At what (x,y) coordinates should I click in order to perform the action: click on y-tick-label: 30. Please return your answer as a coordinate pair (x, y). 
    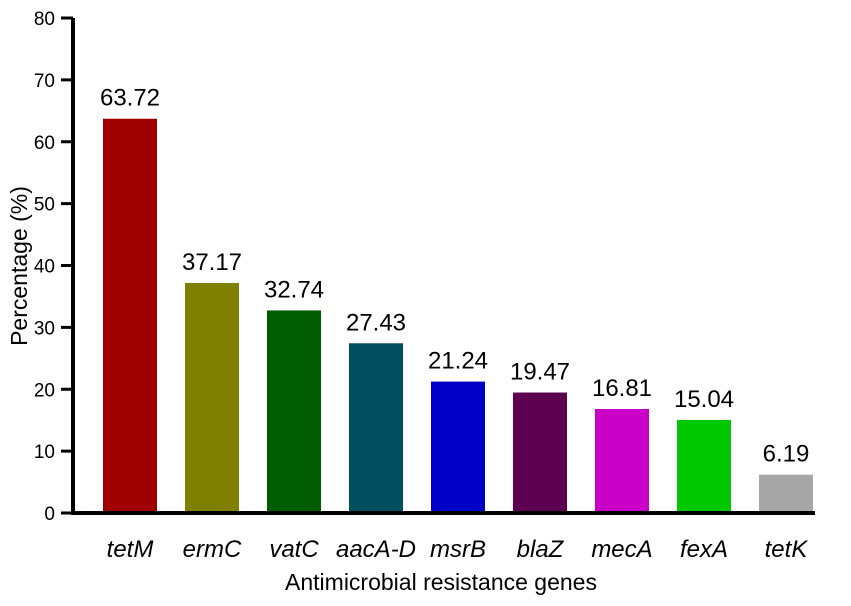
    Looking at the image, I should click on (44, 328).